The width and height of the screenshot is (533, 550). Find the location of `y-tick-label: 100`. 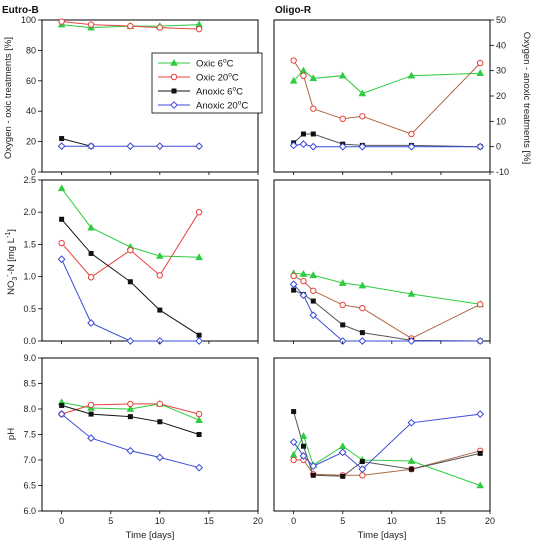

y-tick-label: 100 is located at coordinates (28, 20).